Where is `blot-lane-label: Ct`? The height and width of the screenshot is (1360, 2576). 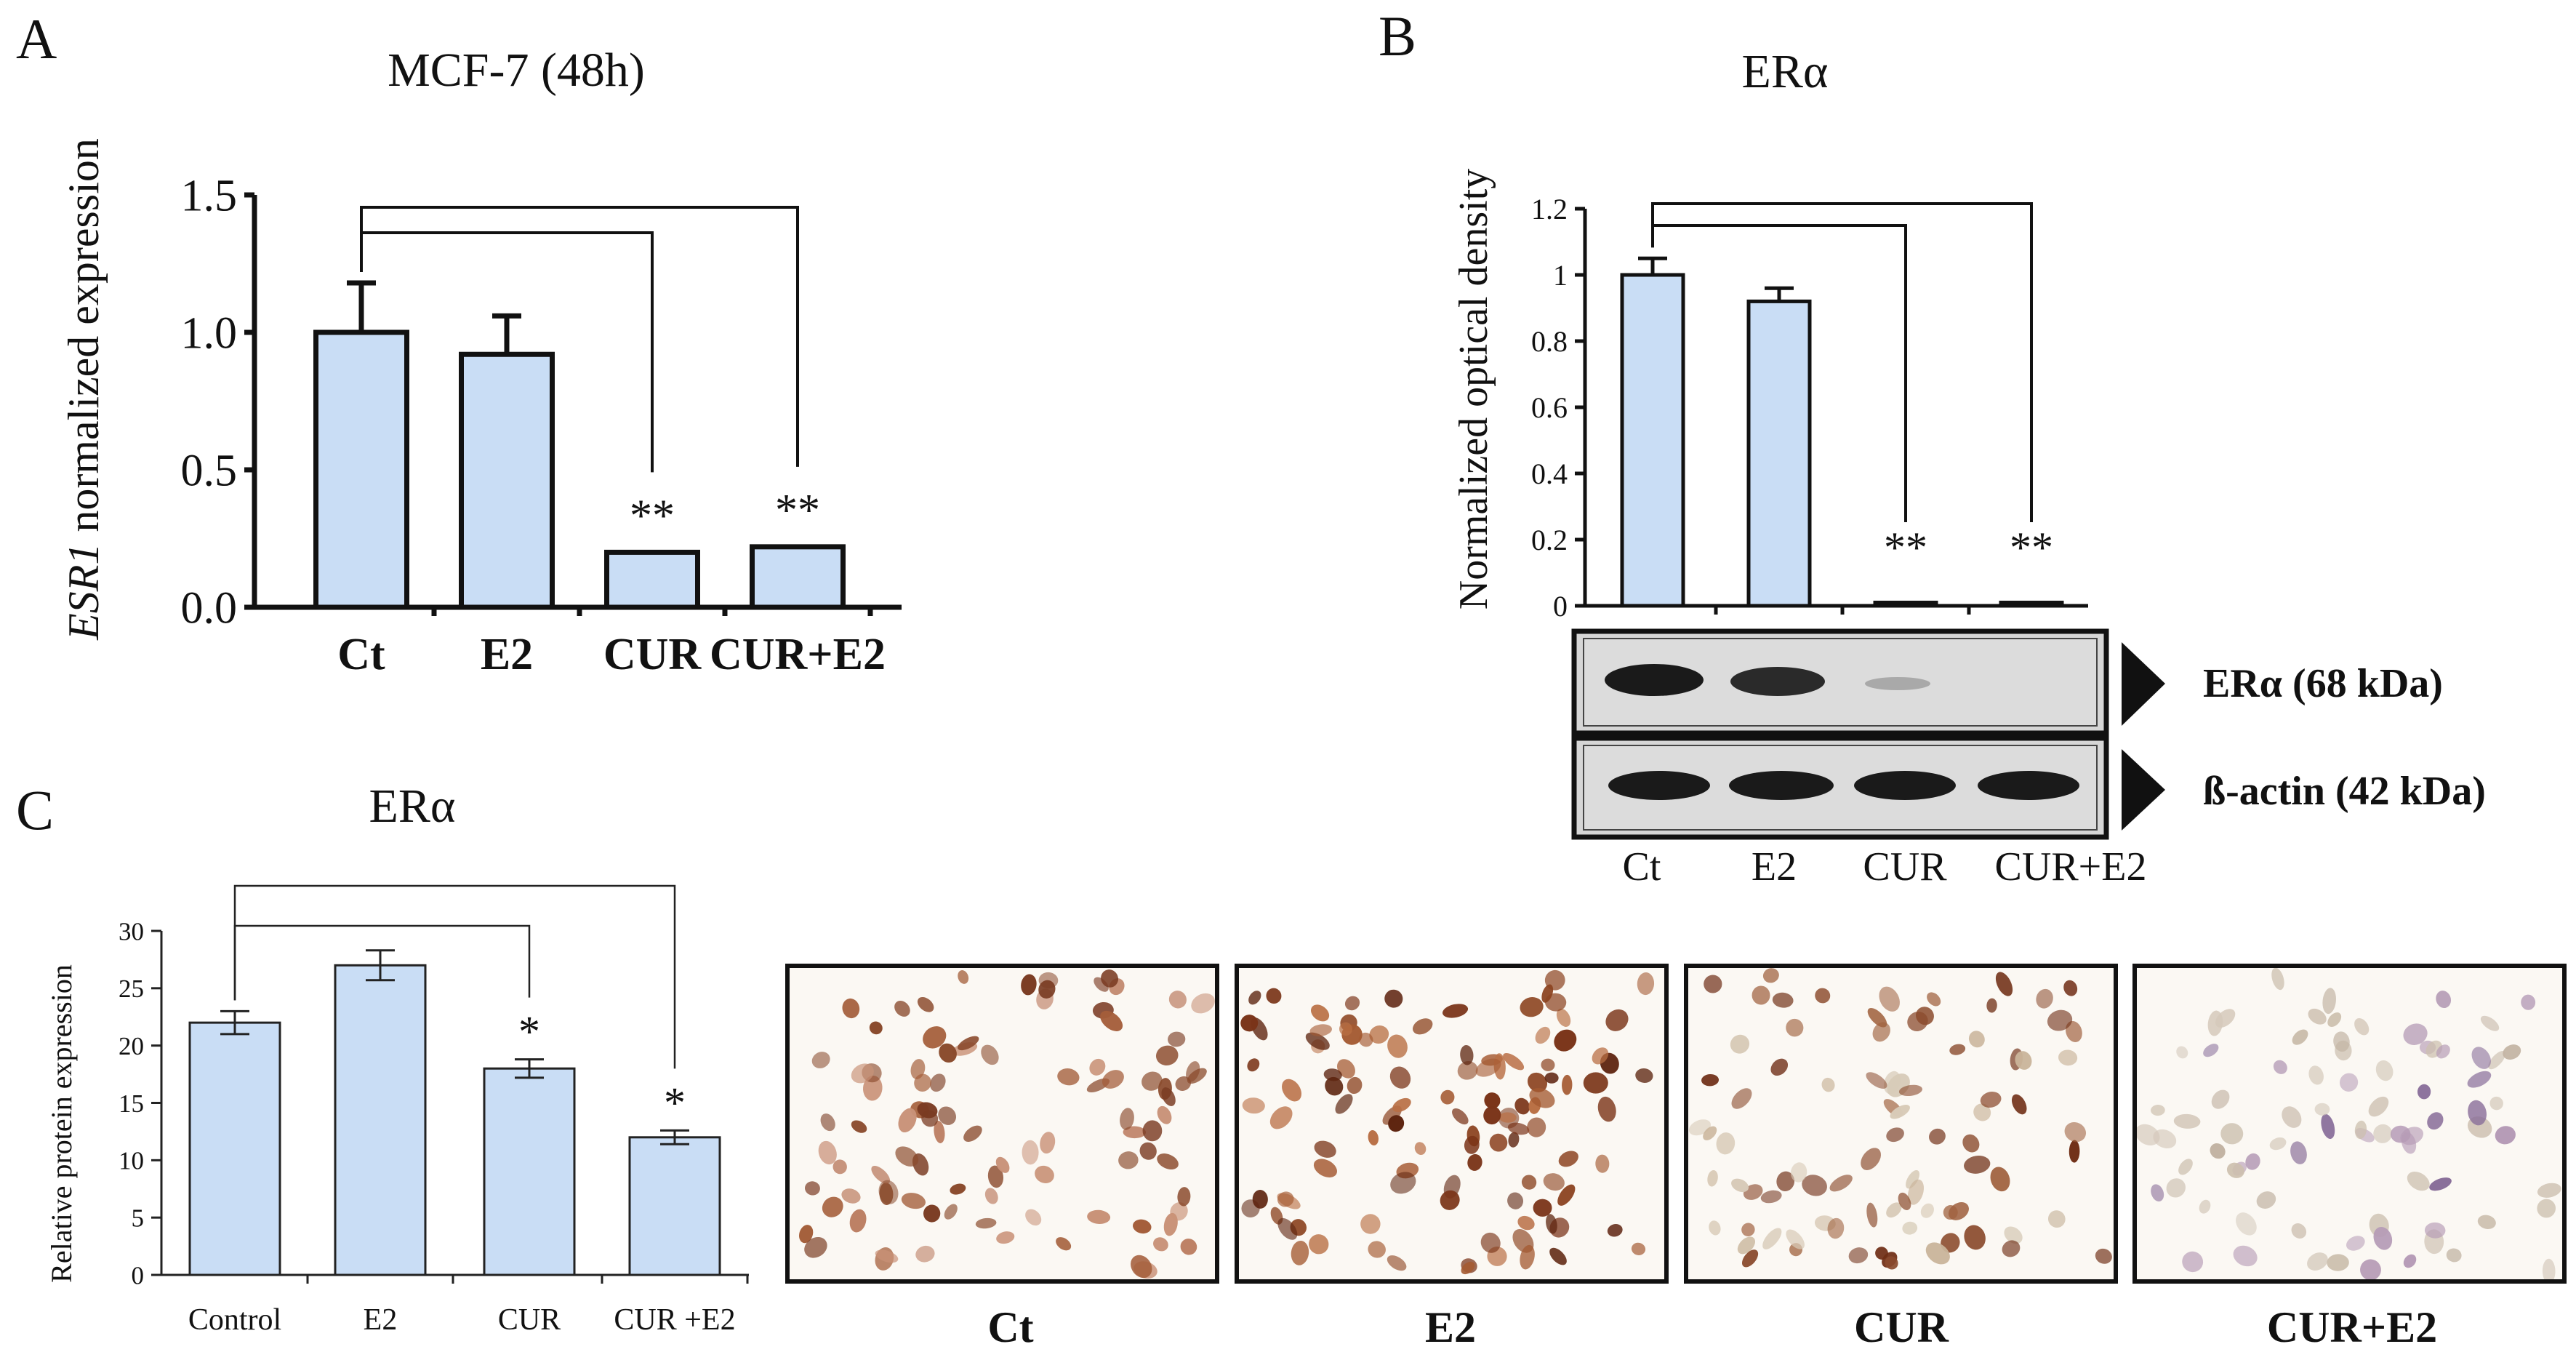
blot-lane-label: Ct is located at coordinates (1642, 866).